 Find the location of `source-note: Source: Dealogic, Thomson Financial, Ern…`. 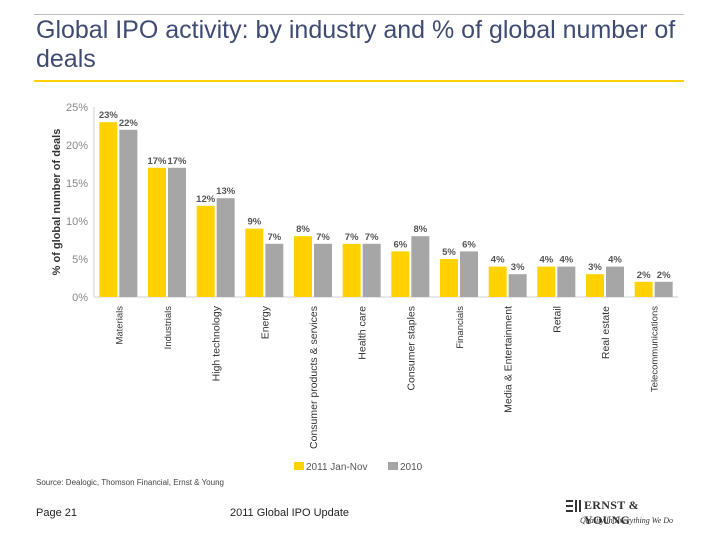

source-note: Source: Dealogic, Thomson Financial, Ern… is located at coordinates (130, 482).